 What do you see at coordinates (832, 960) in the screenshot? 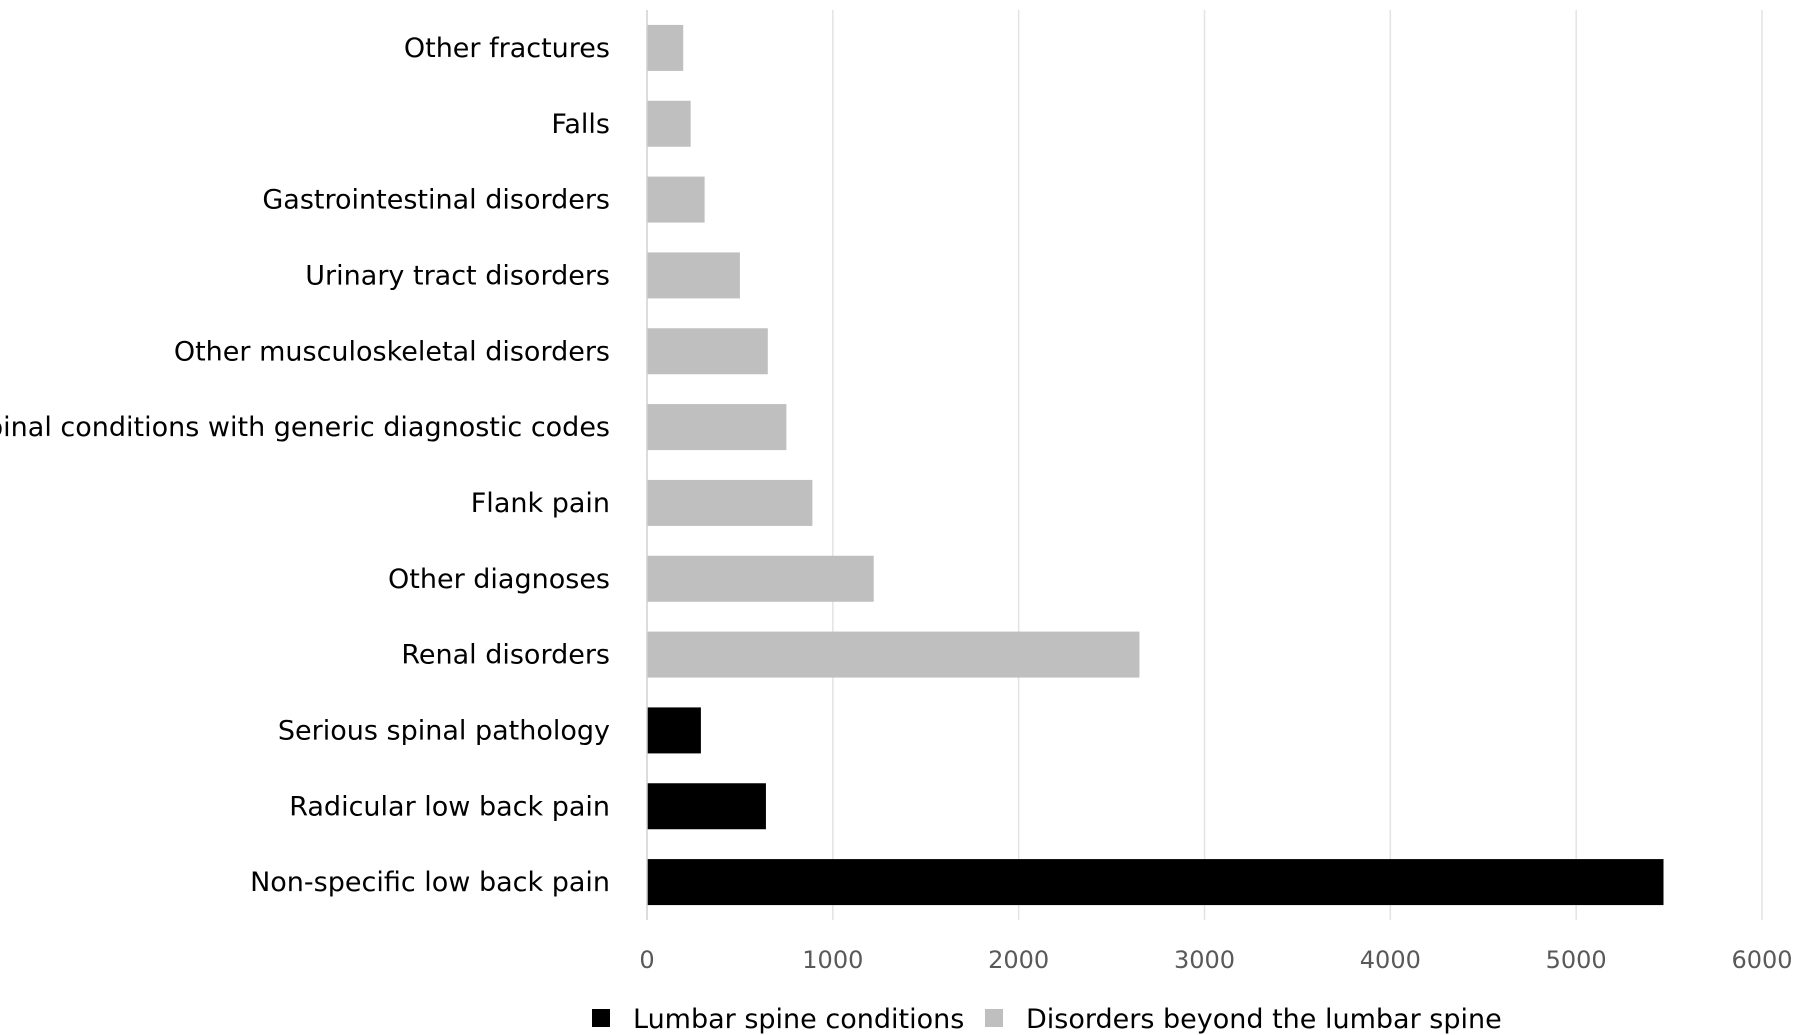
I see `x-tick-label: 1000` at bounding box center [832, 960].